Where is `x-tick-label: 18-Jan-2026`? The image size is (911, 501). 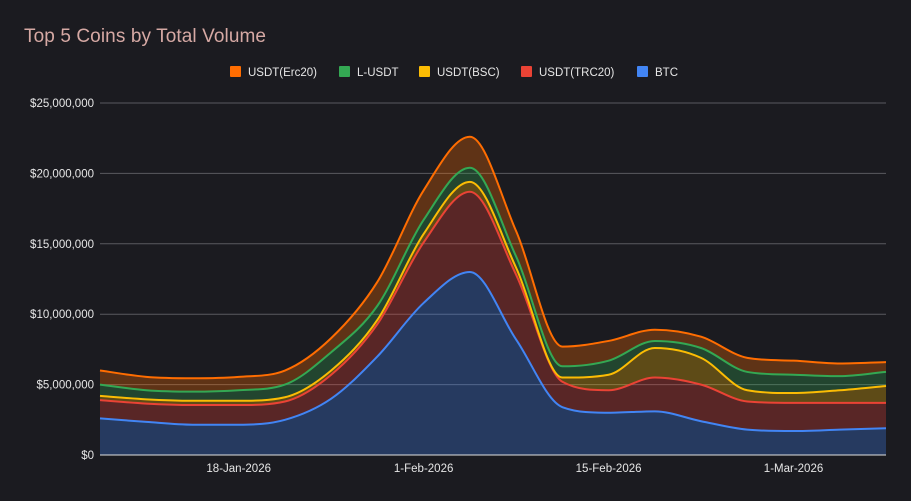
x-tick-label: 18-Jan-2026 is located at coordinates (238, 469).